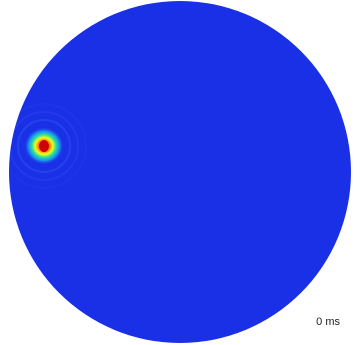 The width and height of the screenshot is (362, 345). I want to click on wave-ripples, so click(48, 146).